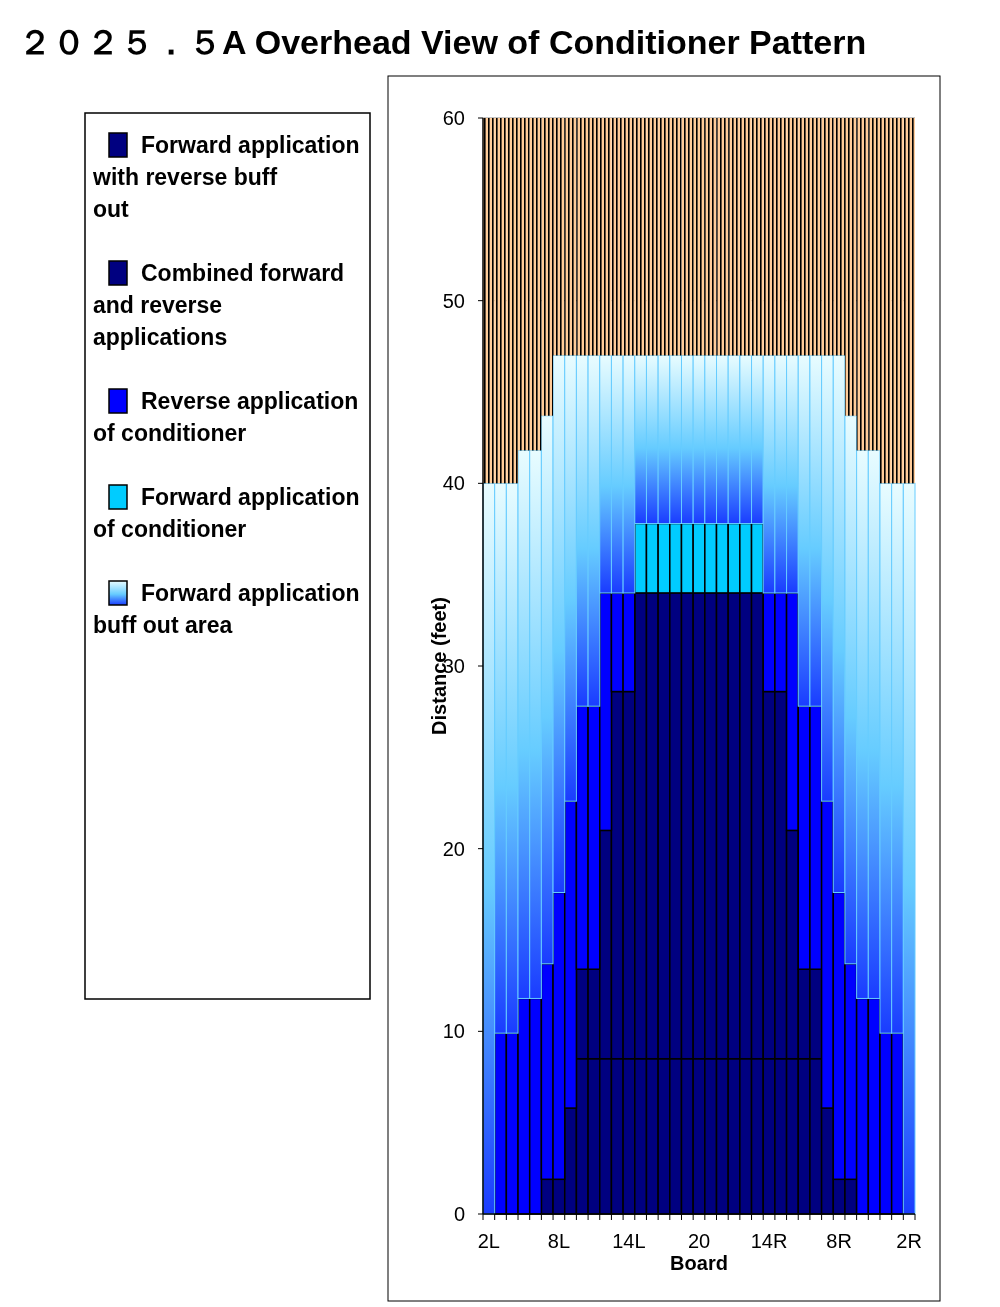 This screenshot has width=1000, height=1307. What do you see at coordinates (226, 609) in the screenshot?
I see `legend-label: Forward application buff out area` at bounding box center [226, 609].